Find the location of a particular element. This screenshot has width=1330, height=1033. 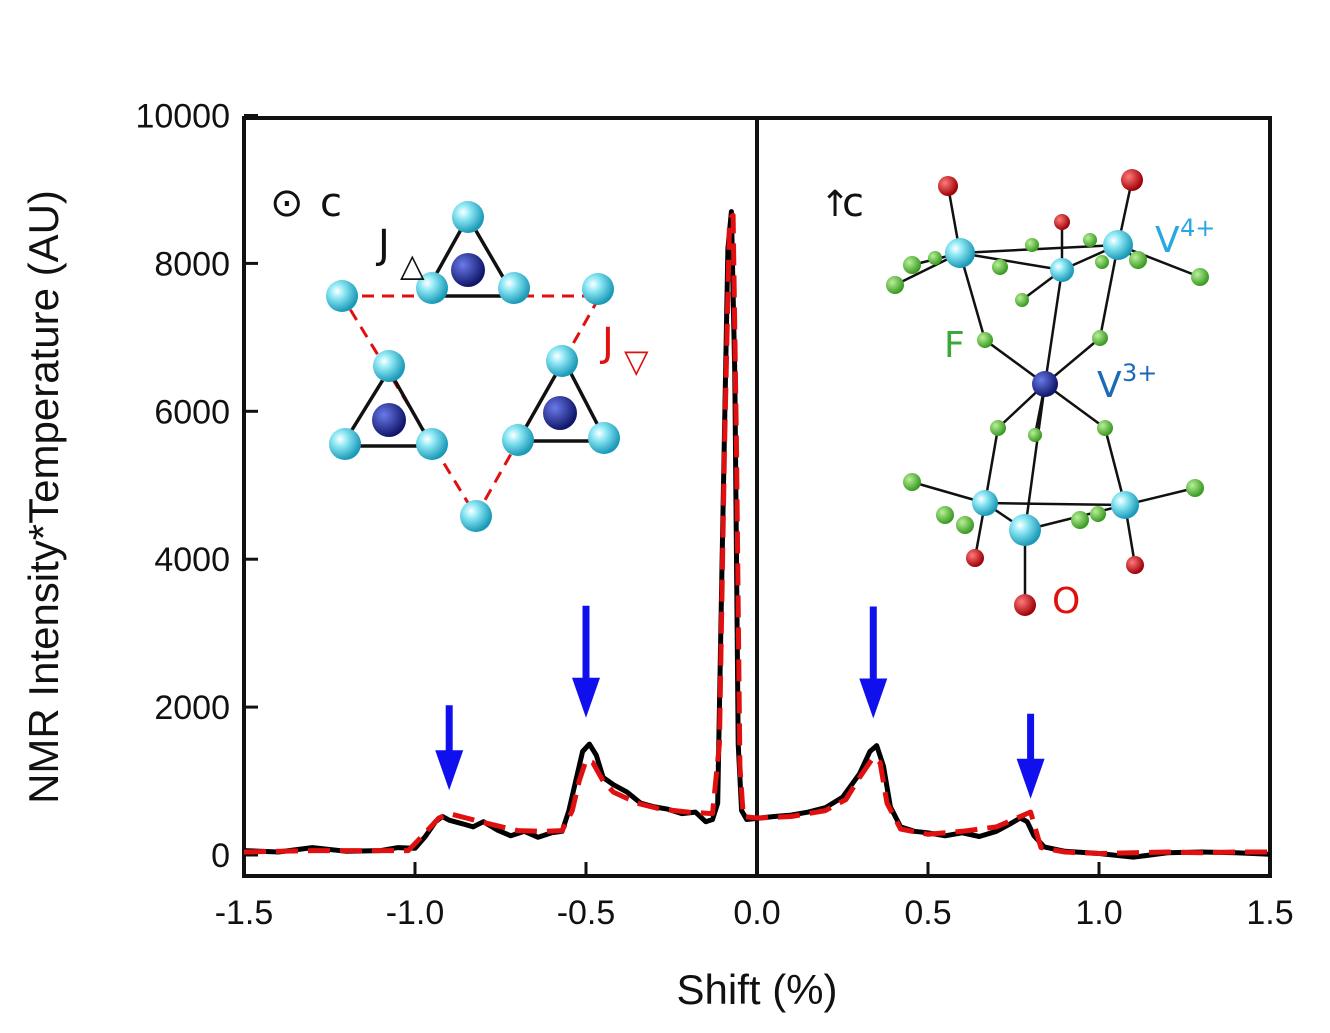

v4-label: V is located at coordinates (1167, 240).